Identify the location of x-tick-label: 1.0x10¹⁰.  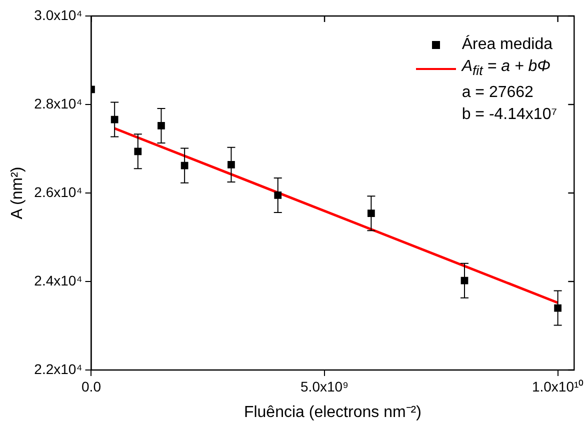
(558, 386).